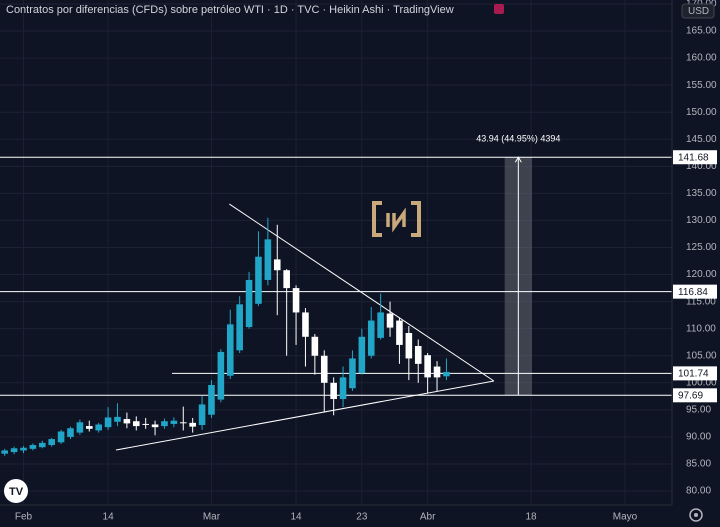  What do you see at coordinates (701, 166) in the screenshot?
I see `y-tick-label: 140.00` at bounding box center [701, 166].